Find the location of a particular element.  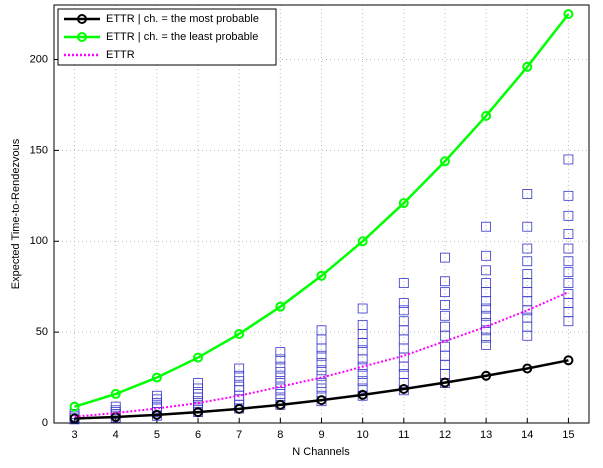

x-tick-label: 10 is located at coordinates (363, 435).